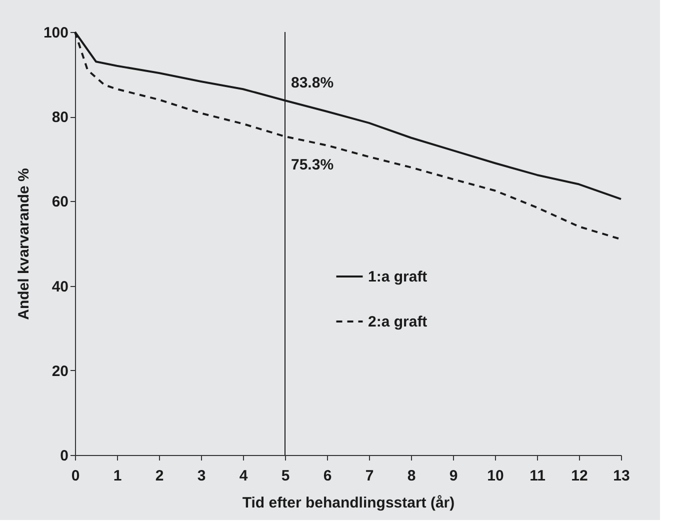 Image resolution: width=677 pixels, height=530 pixels. I want to click on x-axis-title: Tid efter behandlingsstart (år), so click(348, 503).